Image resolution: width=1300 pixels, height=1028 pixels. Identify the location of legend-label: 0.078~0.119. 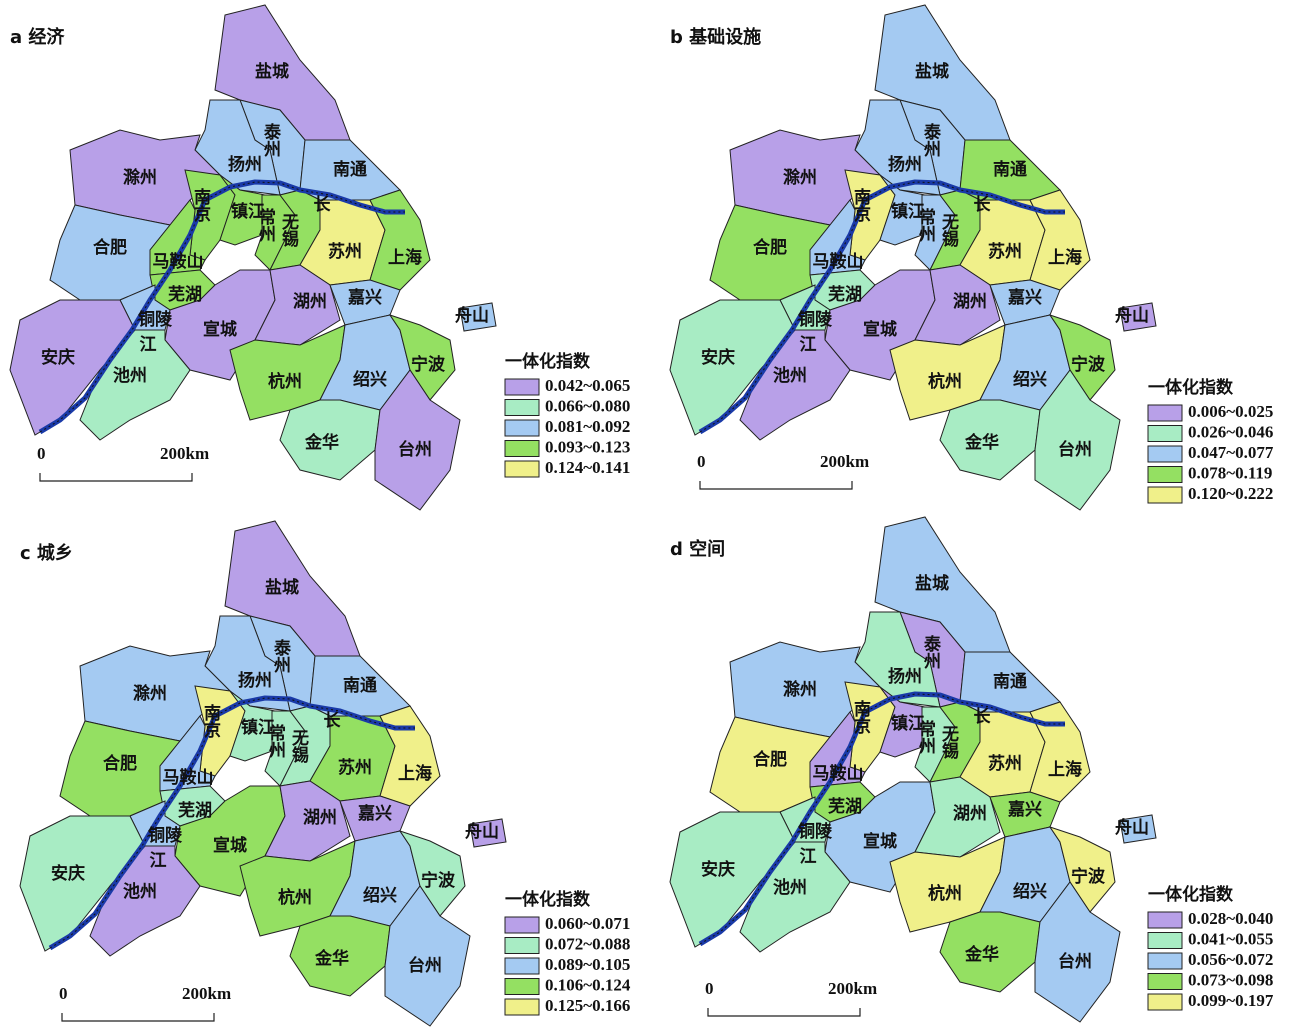
(1230, 472).